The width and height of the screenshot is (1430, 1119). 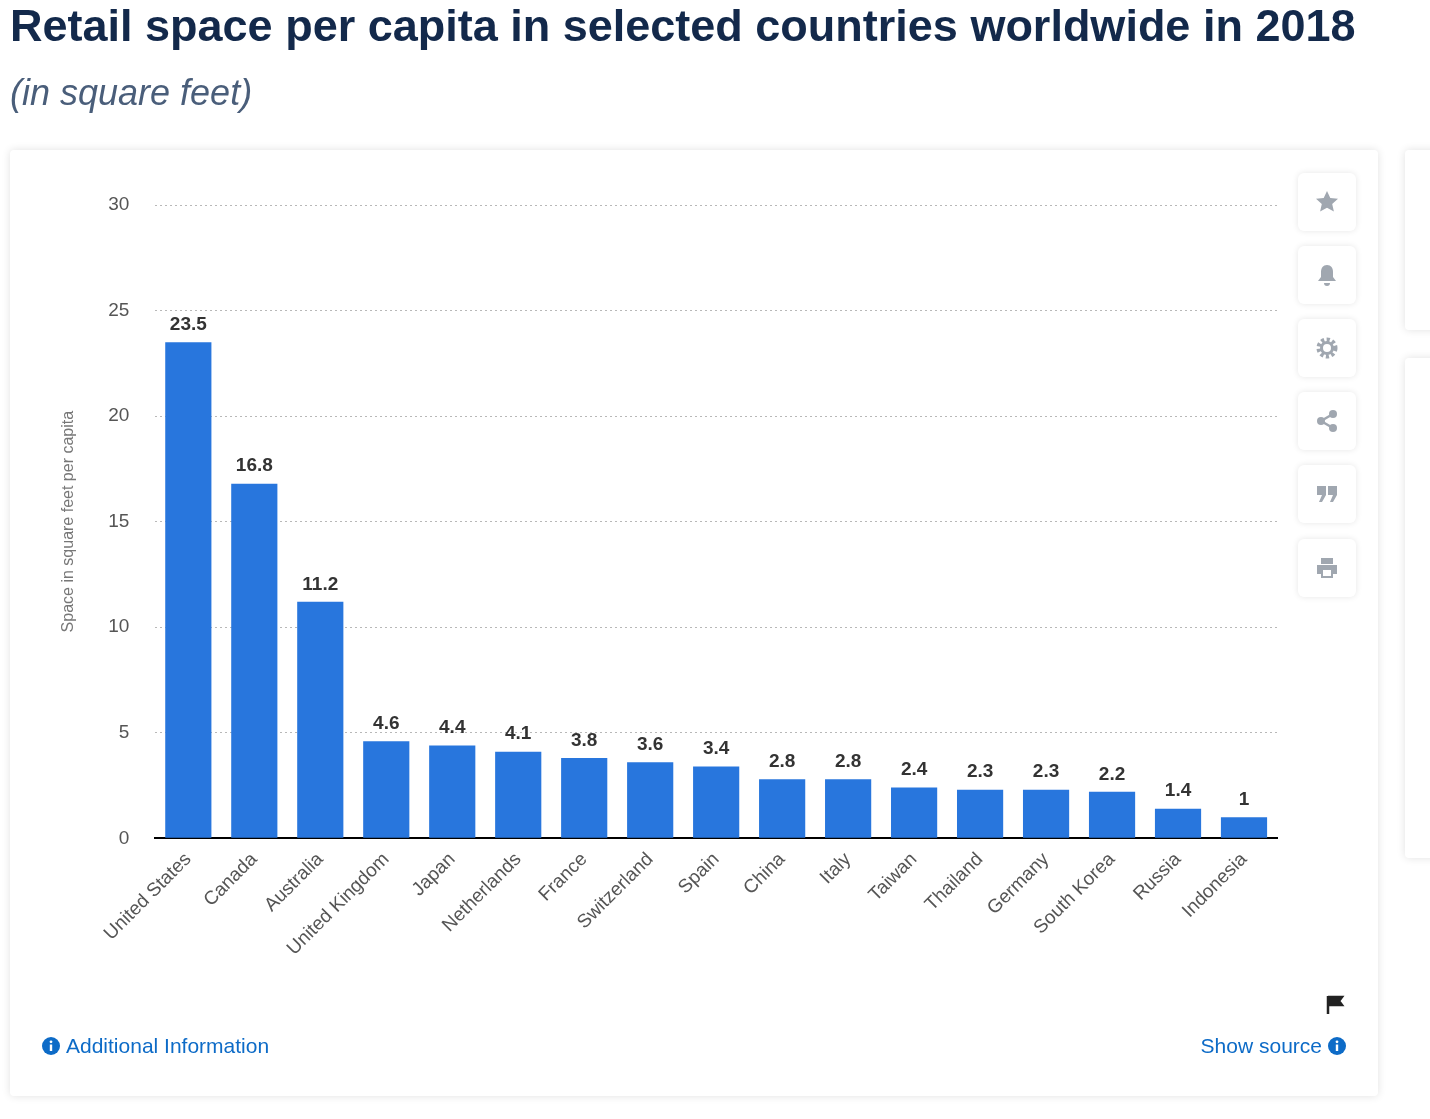 What do you see at coordinates (1261, 1046) in the screenshot?
I see `text: Show source` at bounding box center [1261, 1046].